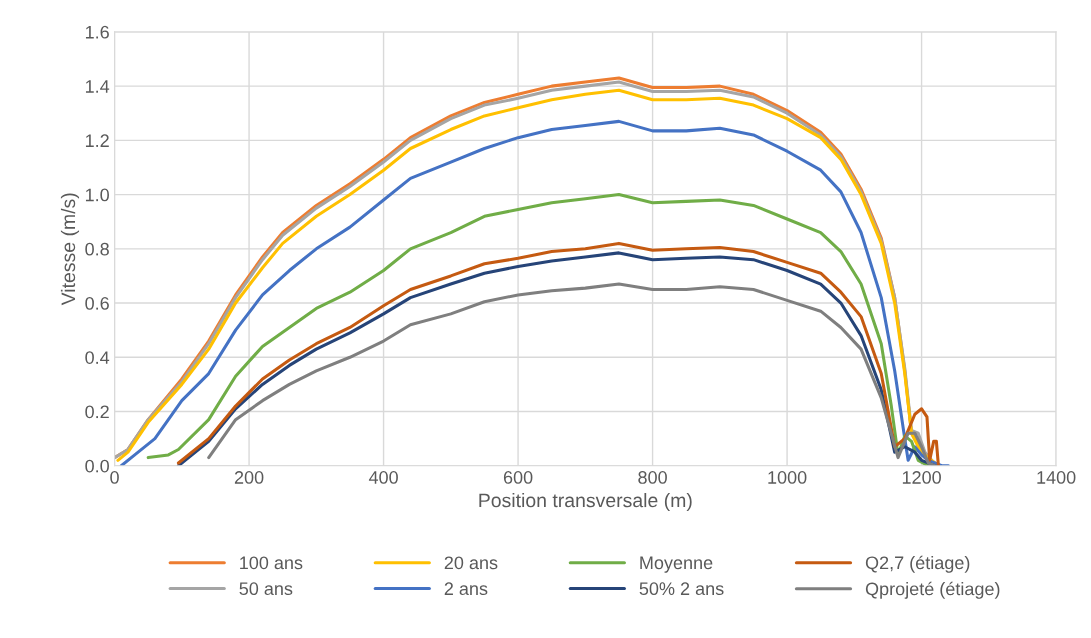 The height and width of the screenshot is (638, 1091). I want to click on legend-label: Moyenne, so click(676, 564).